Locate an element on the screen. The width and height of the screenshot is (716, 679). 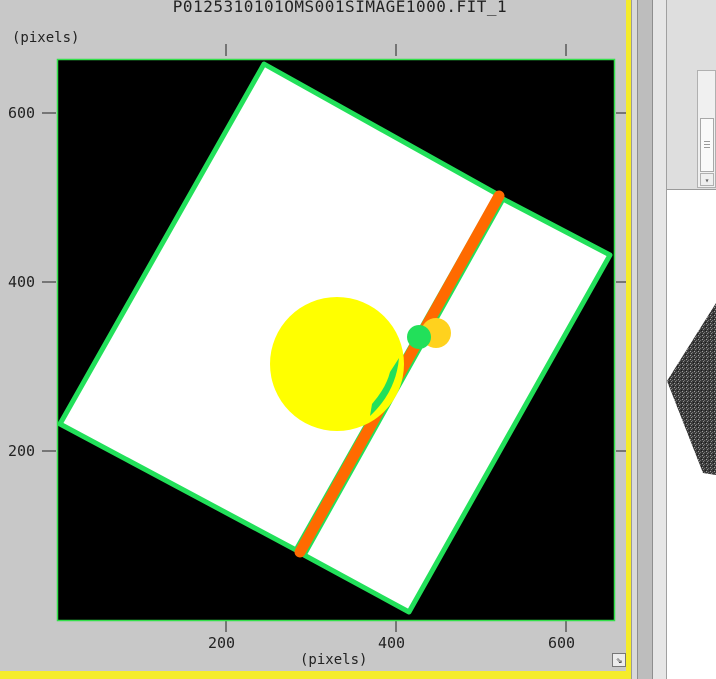
x-tick-label-200: 200 is located at coordinates (222, 643).